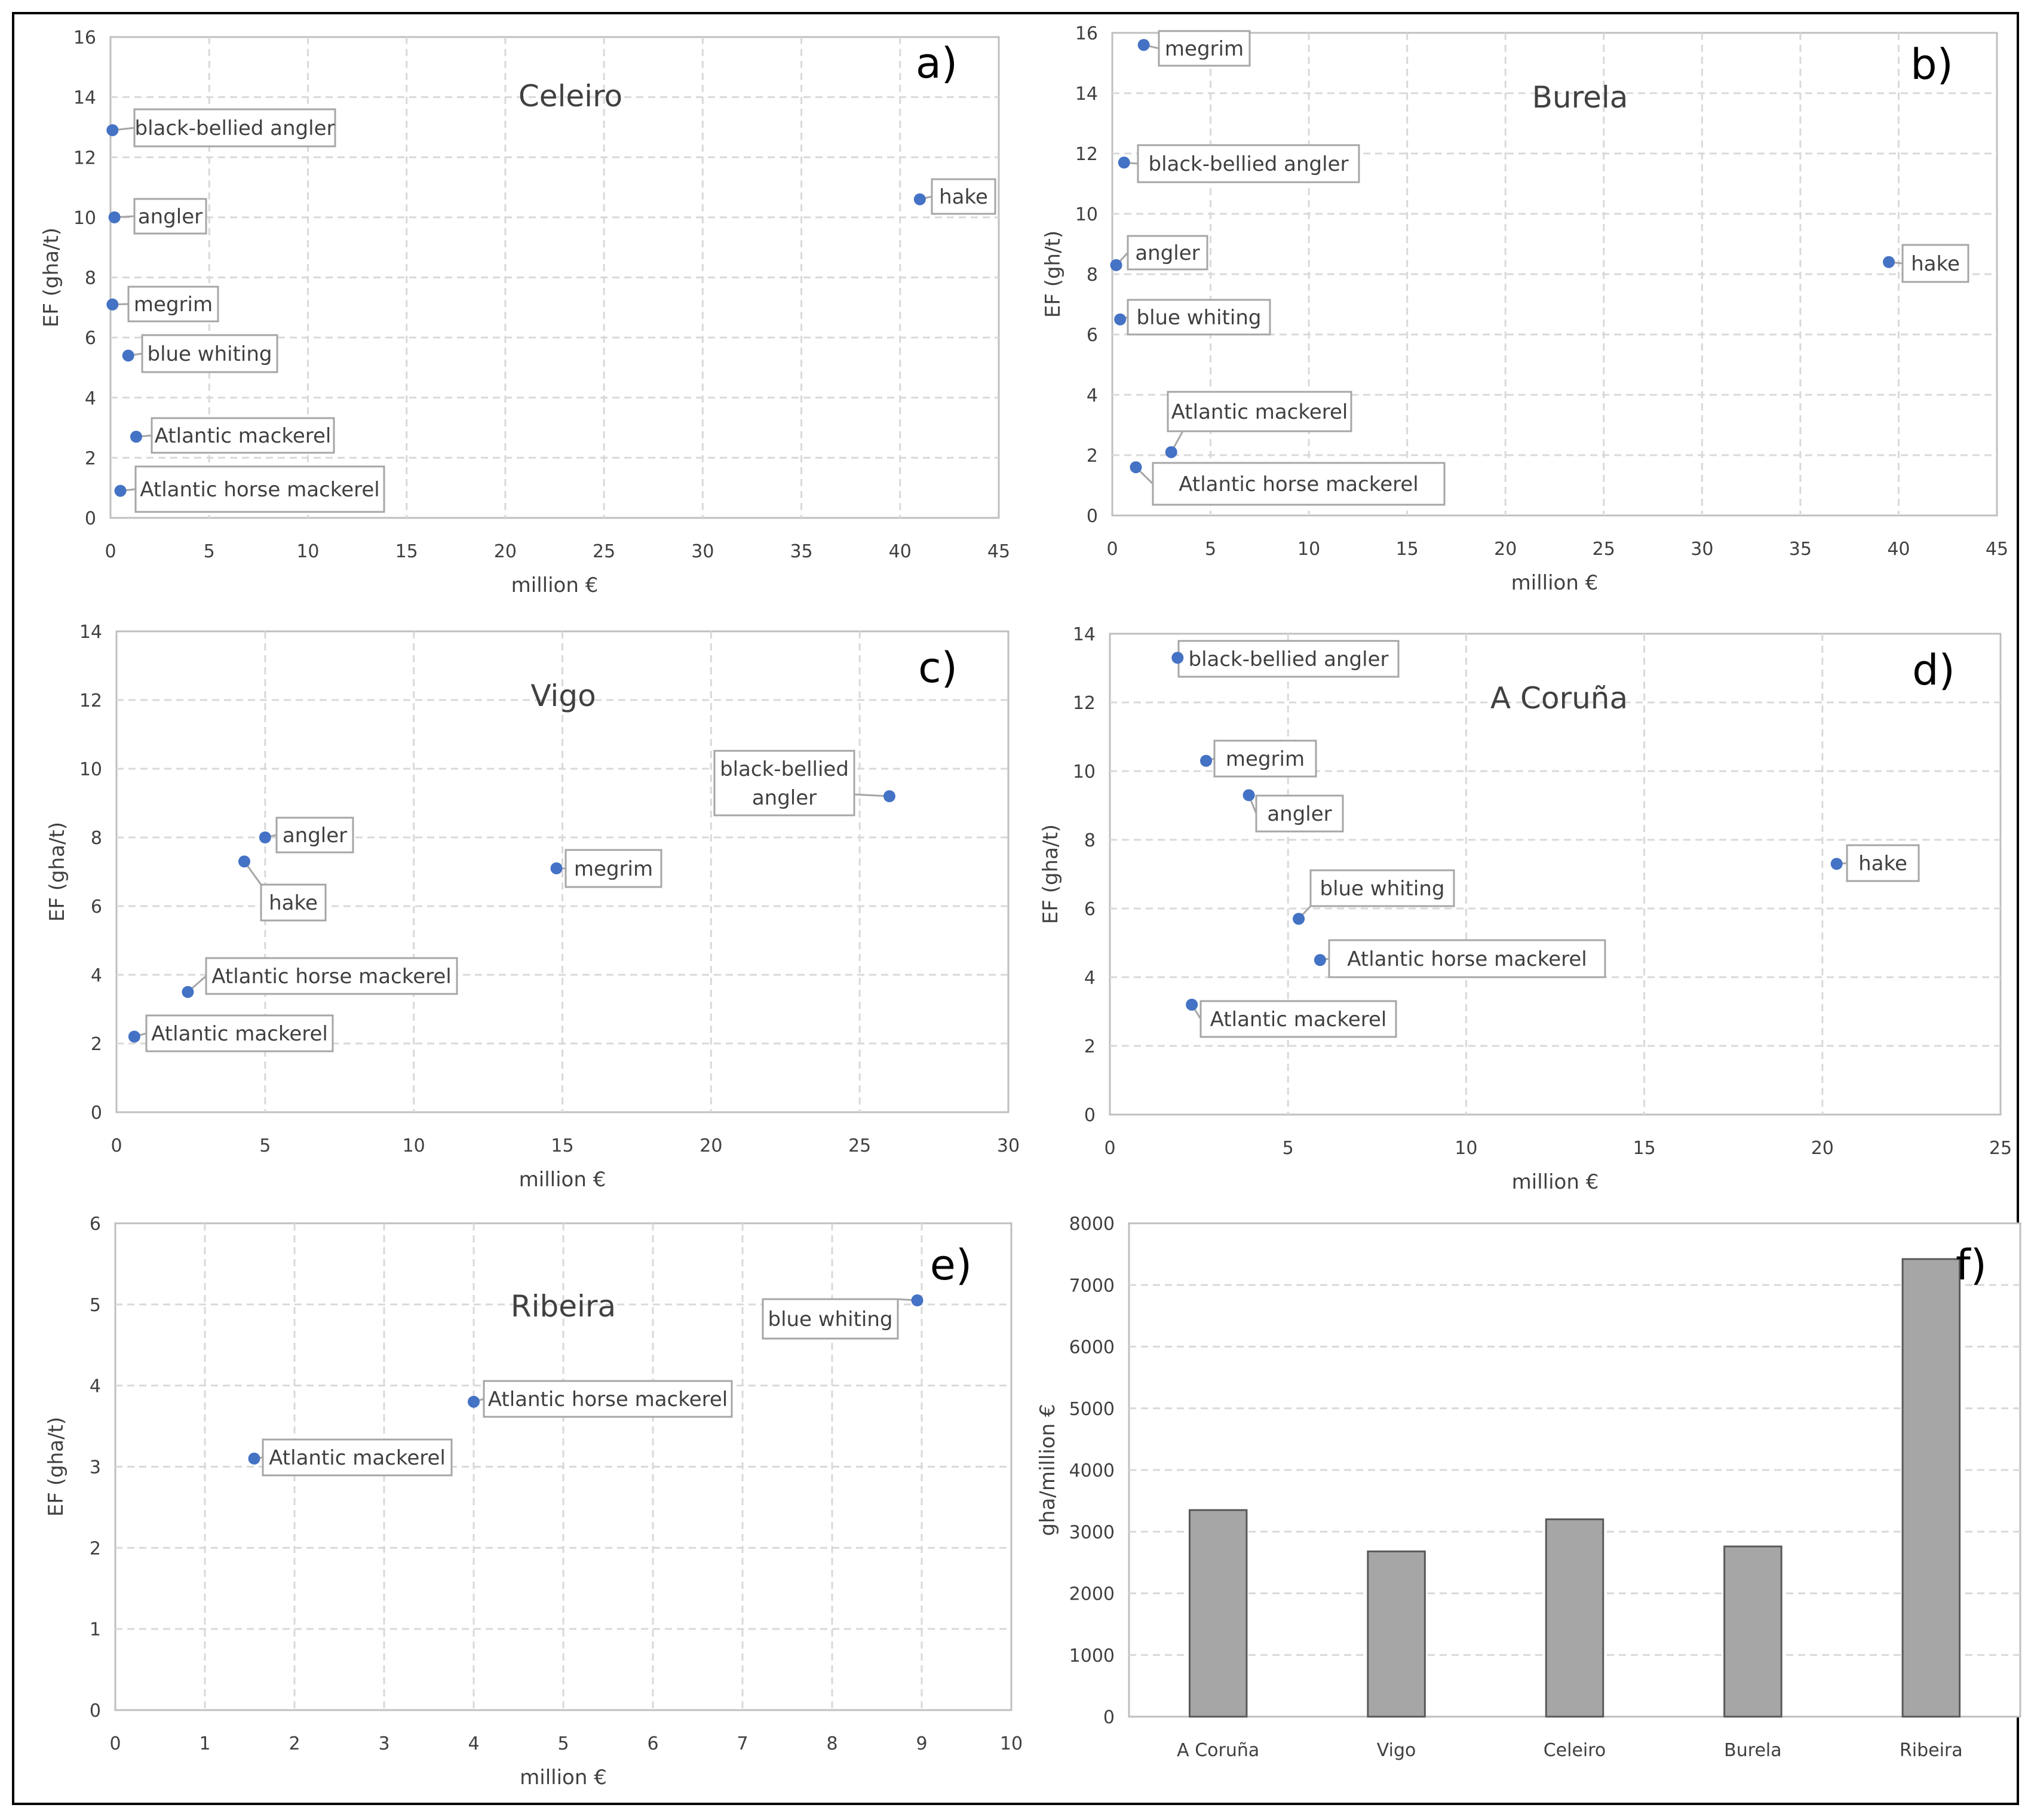 This screenshot has height=1820, width=2031. I want to click on y-tick-label: 1000, so click(1092, 1656).